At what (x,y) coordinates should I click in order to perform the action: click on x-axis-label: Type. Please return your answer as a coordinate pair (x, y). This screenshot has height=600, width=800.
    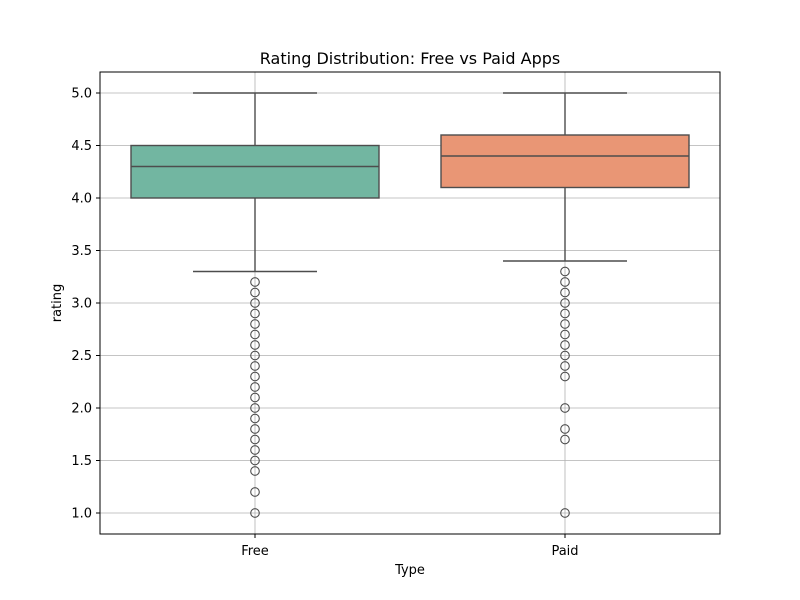
    Looking at the image, I should click on (409, 570).